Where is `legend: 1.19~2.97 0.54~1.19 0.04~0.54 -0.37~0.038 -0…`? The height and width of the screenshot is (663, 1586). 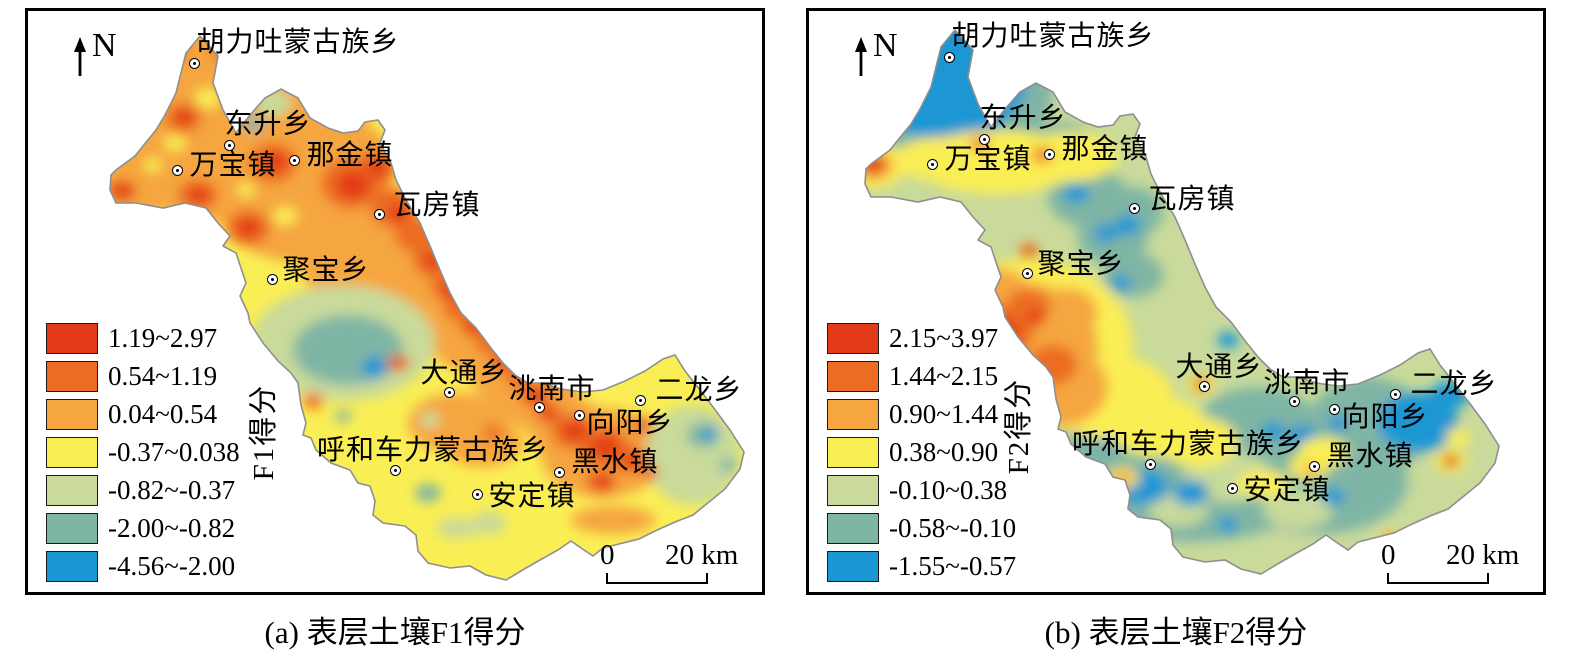 legend: 1.19~2.97 0.54~1.19 0.04~0.54 -0.37~0.038 -0… is located at coordinates (143, 452).